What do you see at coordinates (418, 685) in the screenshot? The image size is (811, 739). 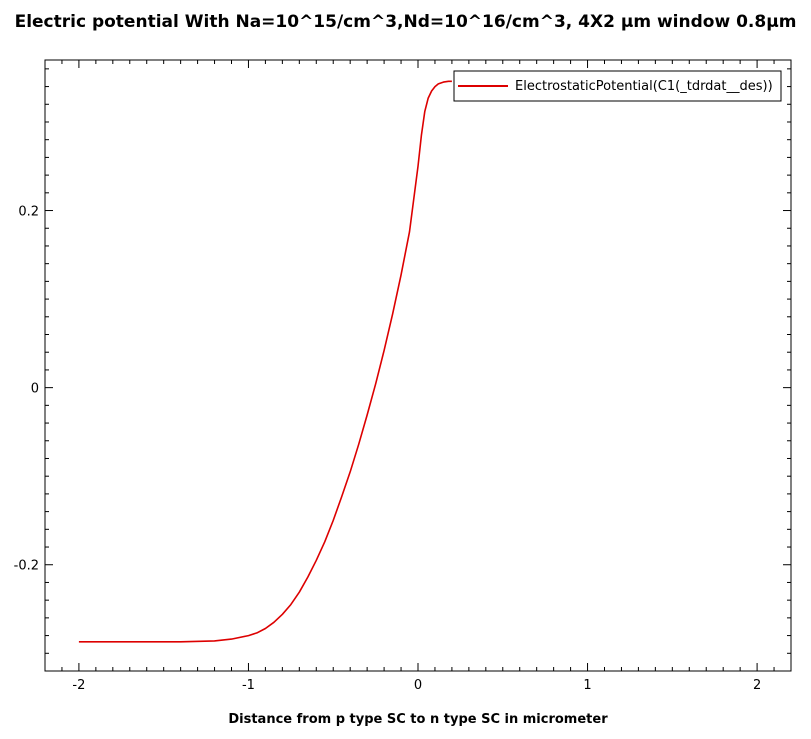 I see `x-tick-label: 0` at bounding box center [418, 685].